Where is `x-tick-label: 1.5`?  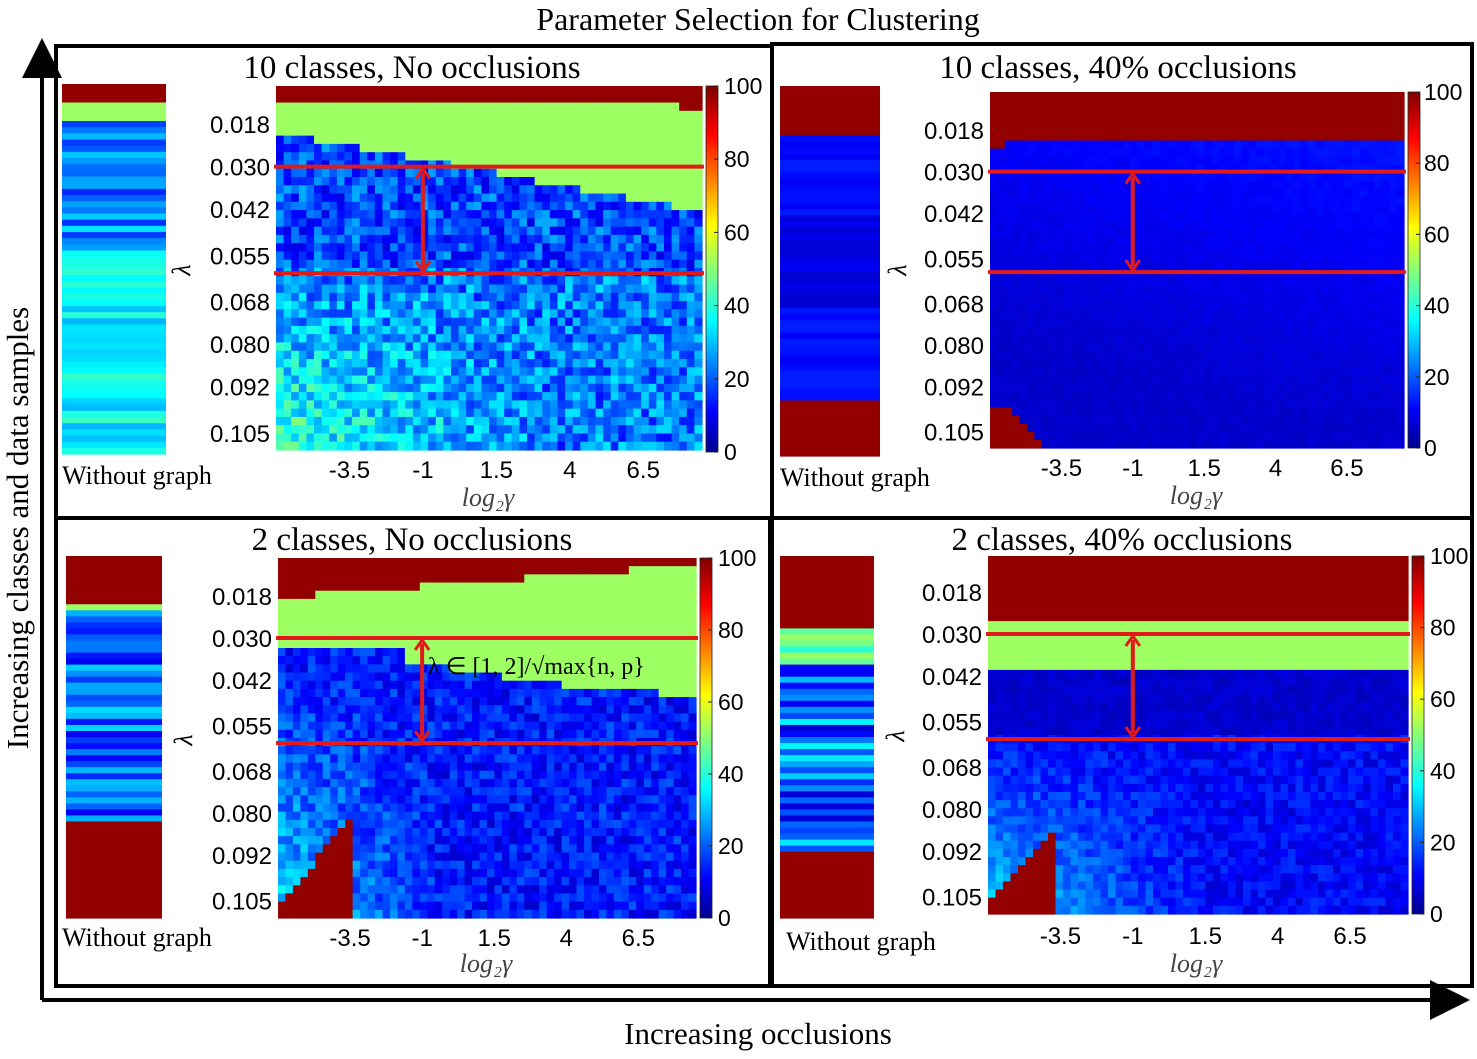
x-tick-label: 1.5 is located at coordinates (496, 470).